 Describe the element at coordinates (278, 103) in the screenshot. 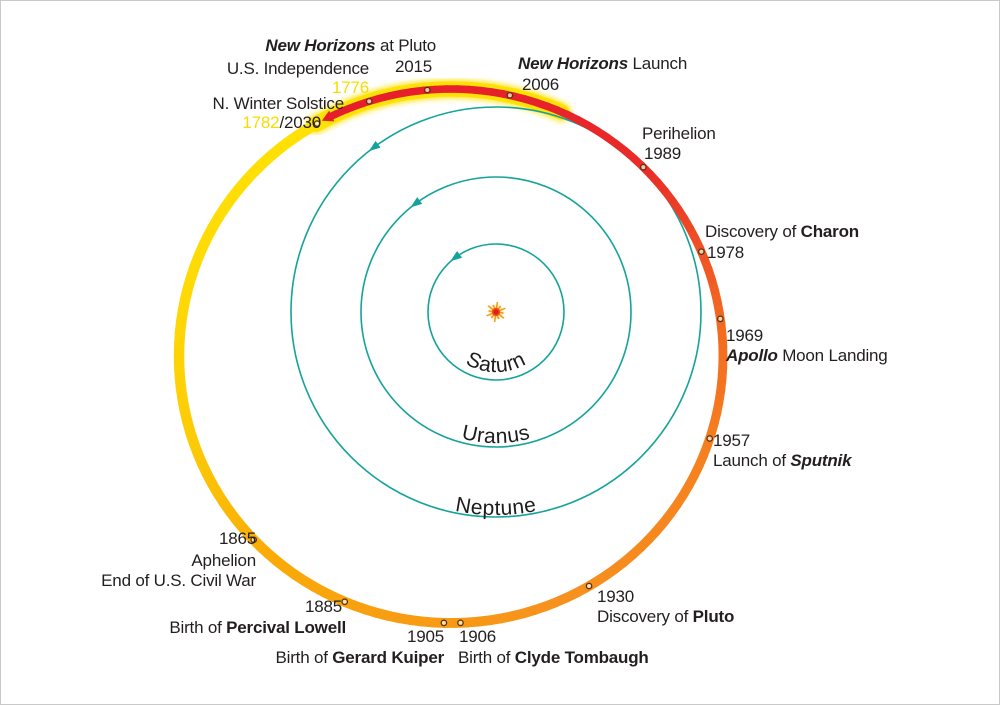

I see `label-winter-solstice: N. Winter Solstice` at that location.